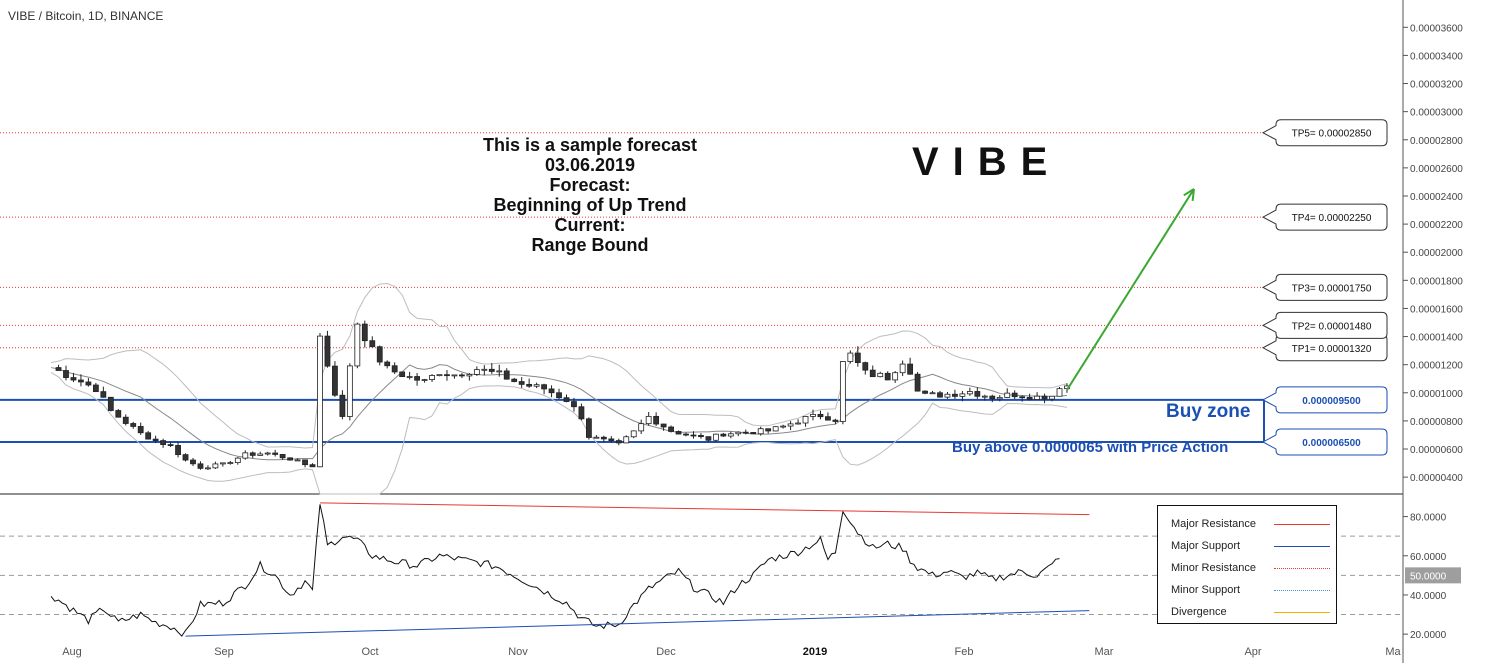 The height and width of the screenshot is (663, 1486). What do you see at coordinates (964, 652) in the screenshot?
I see `time-tick-label: Feb` at bounding box center [964, 652].